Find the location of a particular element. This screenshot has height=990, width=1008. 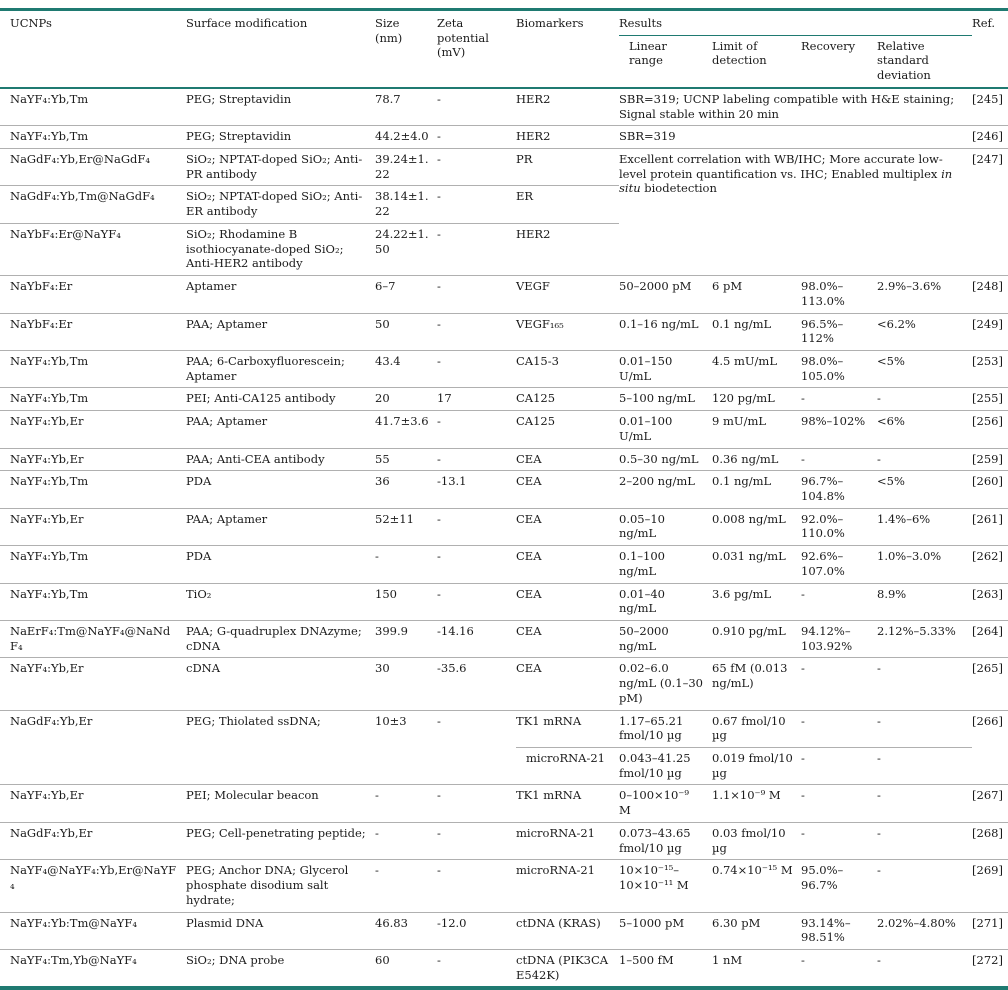

cell-ucnp: NaYbF₄:Er is located at coordinates (93, 331).